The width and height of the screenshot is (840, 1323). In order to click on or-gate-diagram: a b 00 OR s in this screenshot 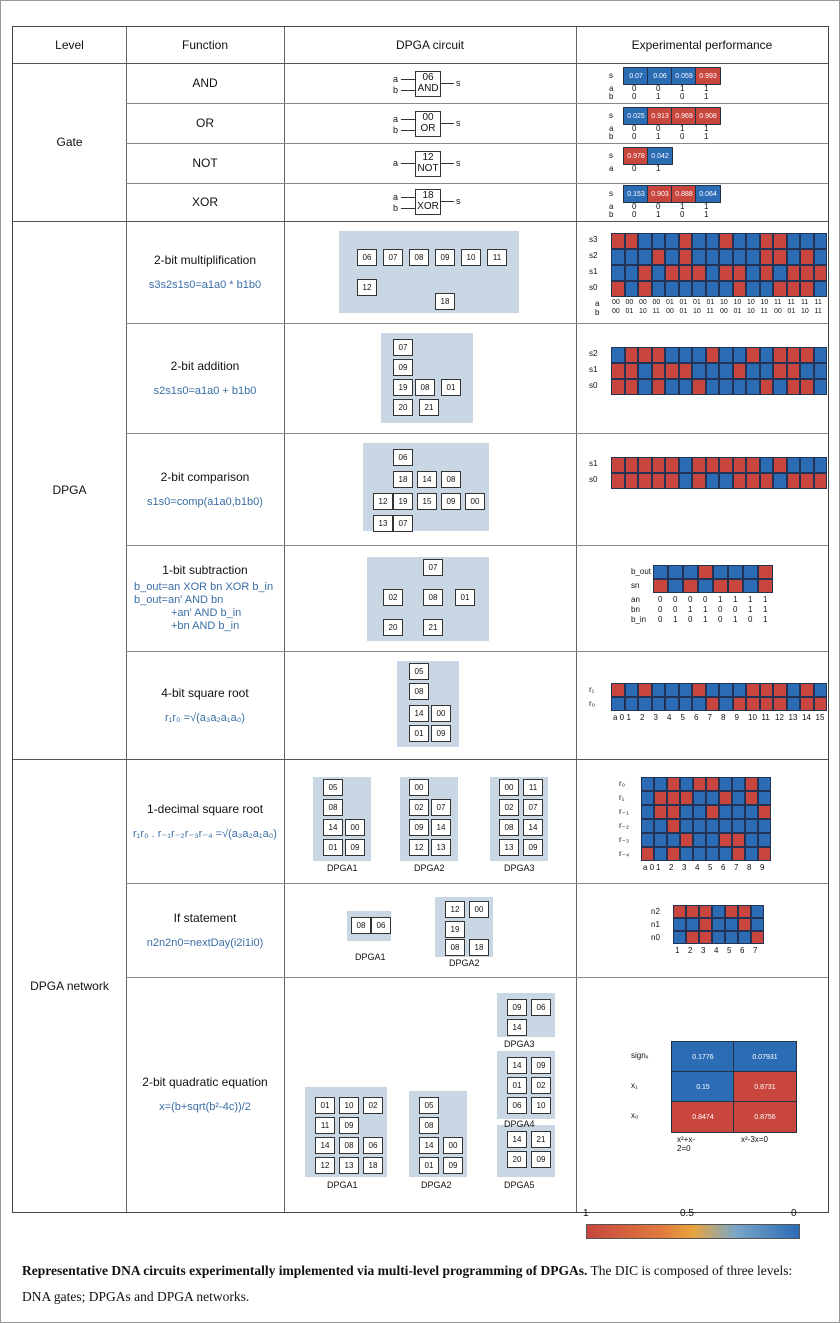, I will do `click(438, 125)`.